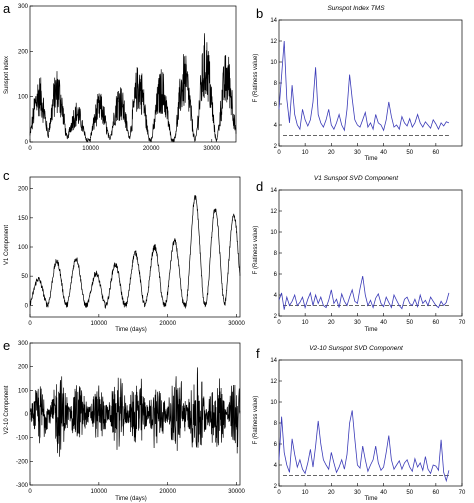 The image size is (474, 503). Describe the element at coordinates (356, 178) in the screenshot. I see `panel-d-title: V1 Sunspot SVD Component` at that location.